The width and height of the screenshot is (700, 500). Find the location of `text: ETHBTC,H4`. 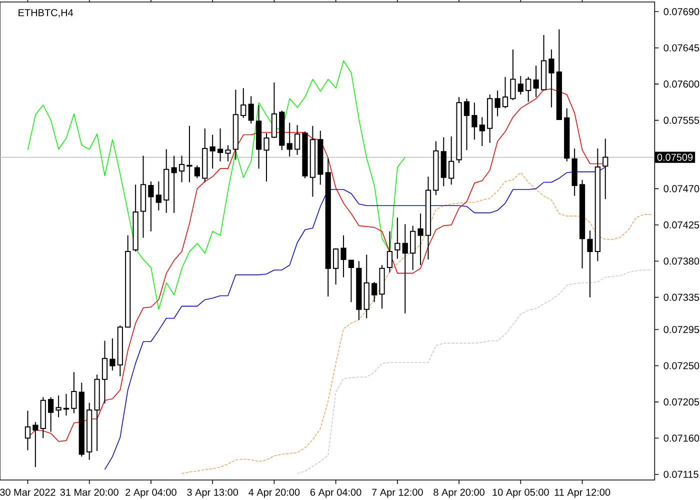

text: ETHBTC,H4 is located at coordinates (46, 13).